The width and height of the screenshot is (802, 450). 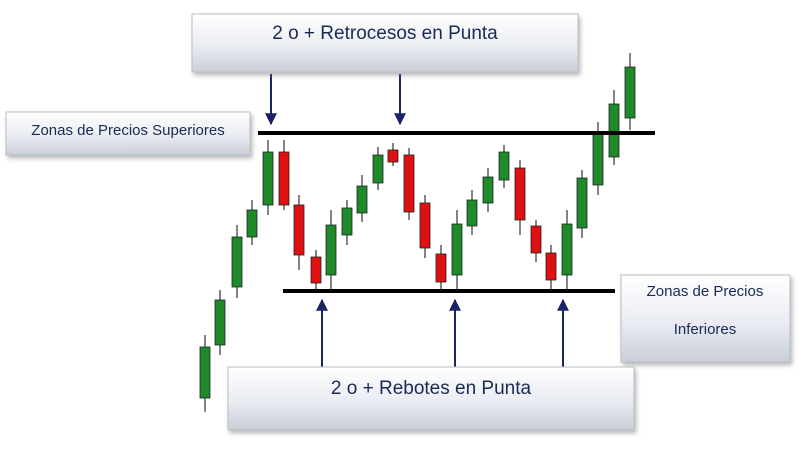 I want to click on upper-zone-box, so click(x=128, y=133).